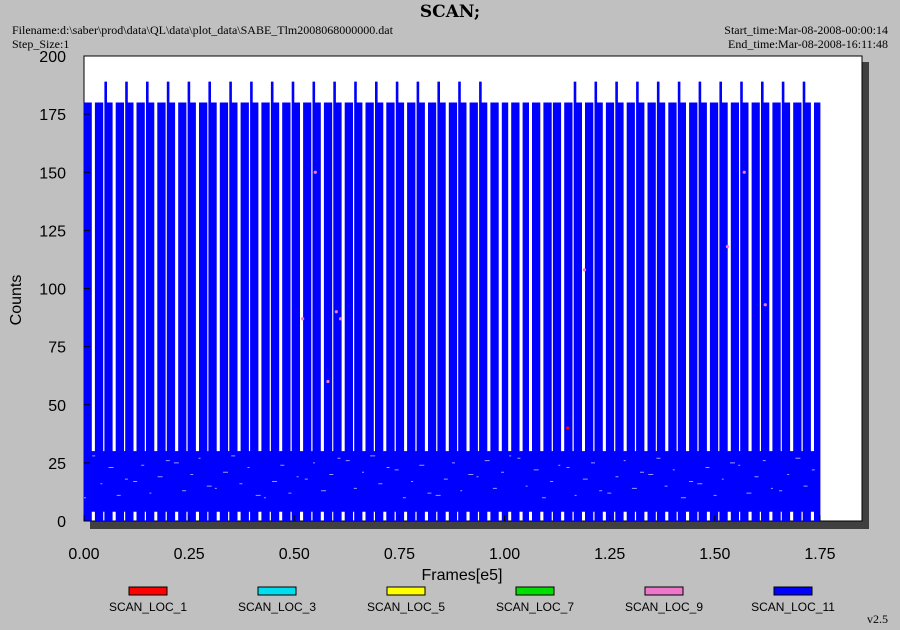 The width and height of the screenshot is (900, 630). I want to click on legend-label-scan-loc-5: SCAN_LOC_5, so click(406, 607).